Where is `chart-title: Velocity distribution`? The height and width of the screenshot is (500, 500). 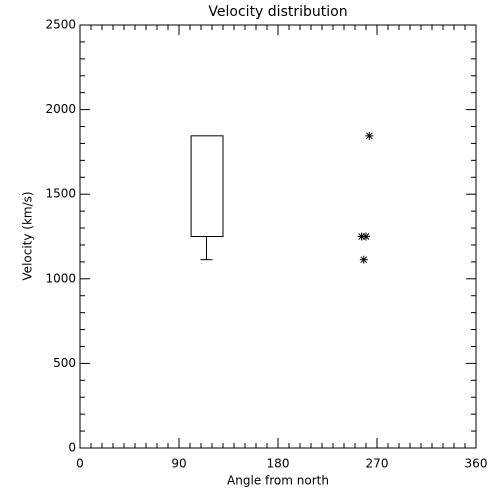 chart-title: Velocity distribution is located at coordinates (277, 12).